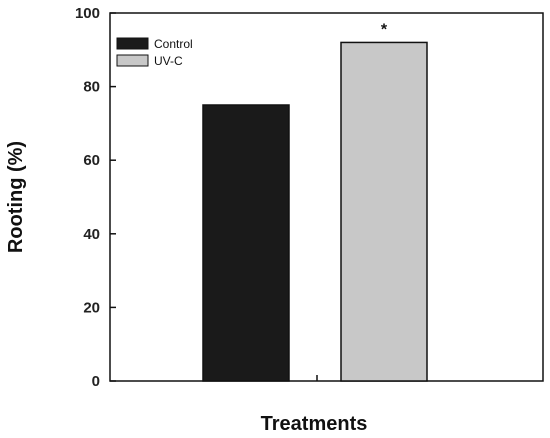  Describe the element at coordinates (91, 160) in the screenshot. I see `y-tick-label: 60` at that location.